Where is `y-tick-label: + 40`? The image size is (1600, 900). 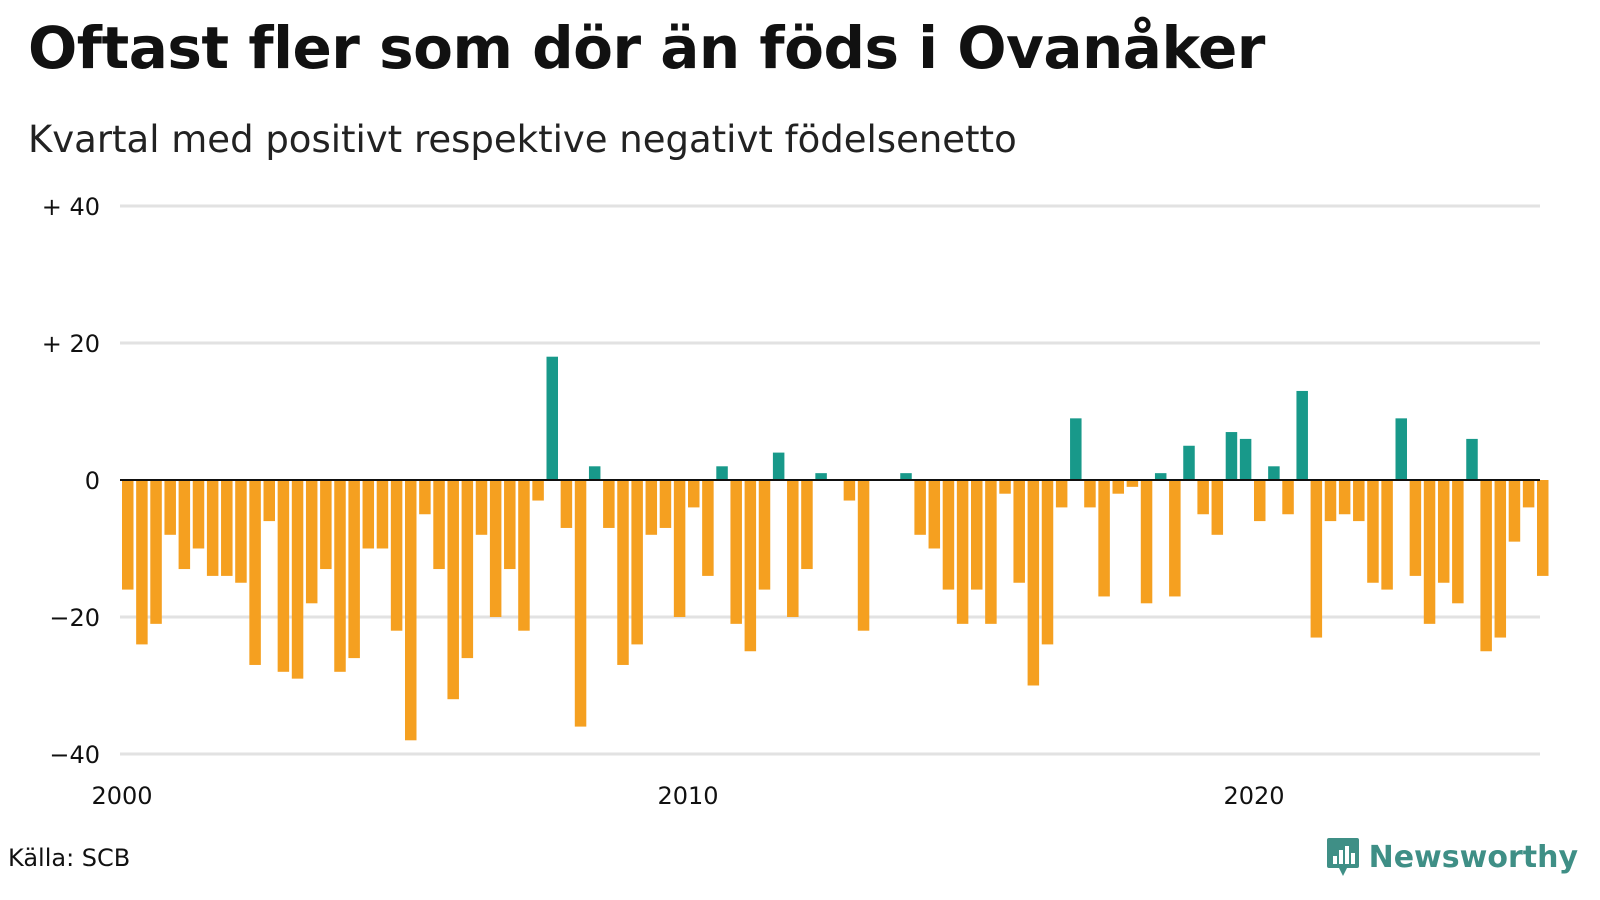 y-tick-label: + 40 is located at coordinates (71, 207).